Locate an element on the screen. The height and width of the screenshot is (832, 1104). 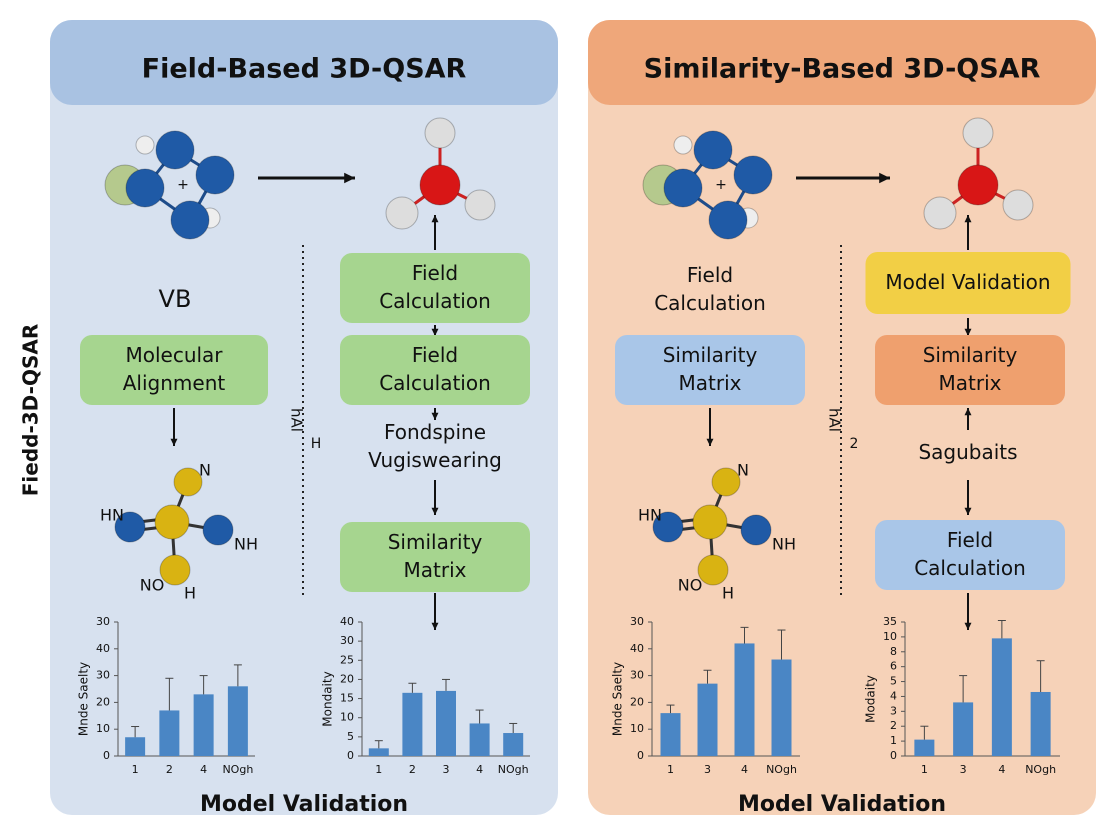
divider-sub: H is located at coordinates (316, 444).